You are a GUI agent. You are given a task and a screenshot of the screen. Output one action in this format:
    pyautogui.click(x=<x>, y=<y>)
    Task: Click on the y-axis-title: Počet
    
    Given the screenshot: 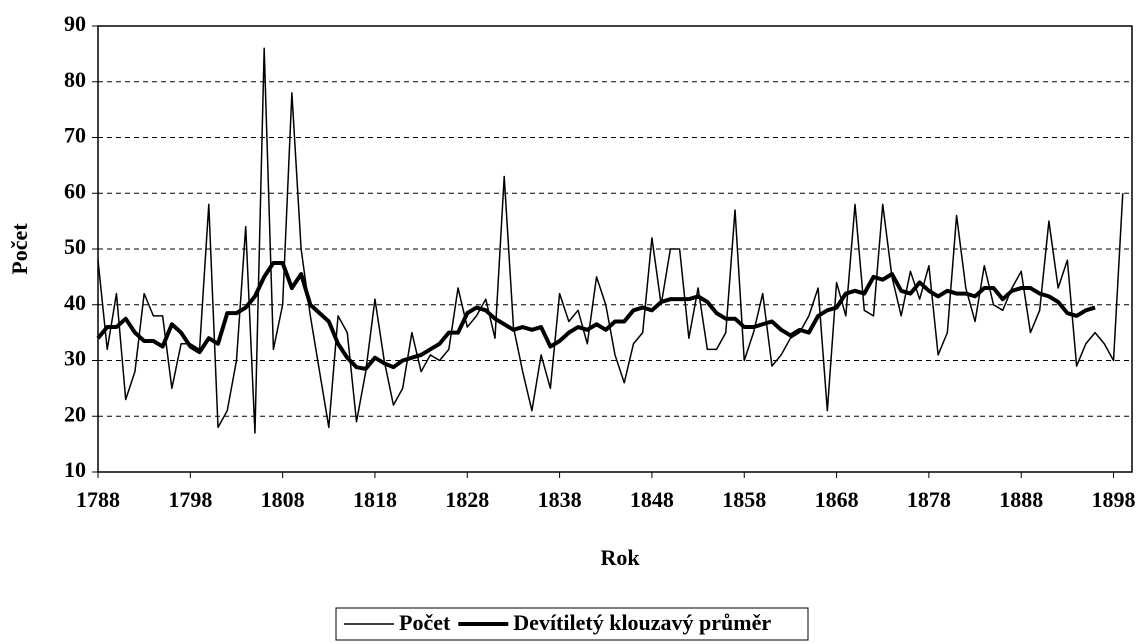 What is the action you would take?
    pyautogui.click(x=19, y=249)
    